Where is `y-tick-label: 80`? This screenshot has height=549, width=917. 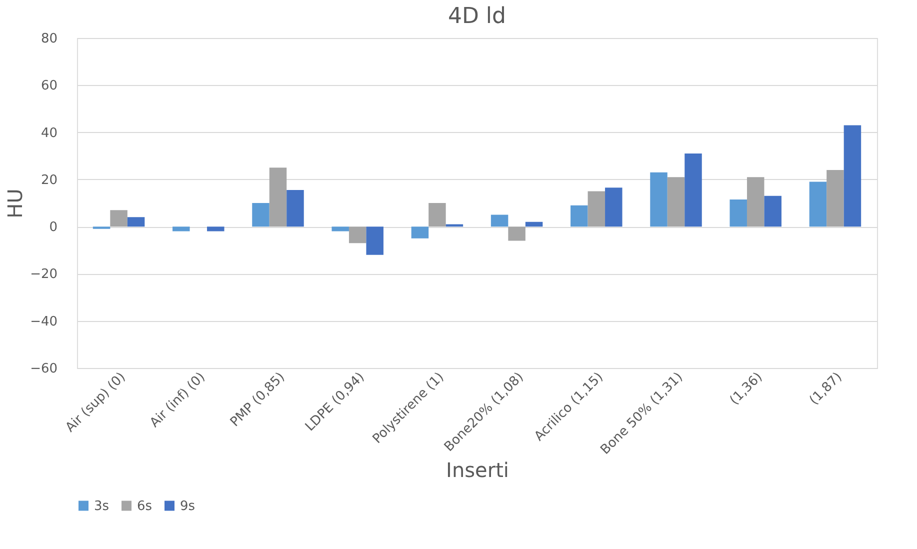
y-tick-label: 80 is located at coordinates (49, 39).